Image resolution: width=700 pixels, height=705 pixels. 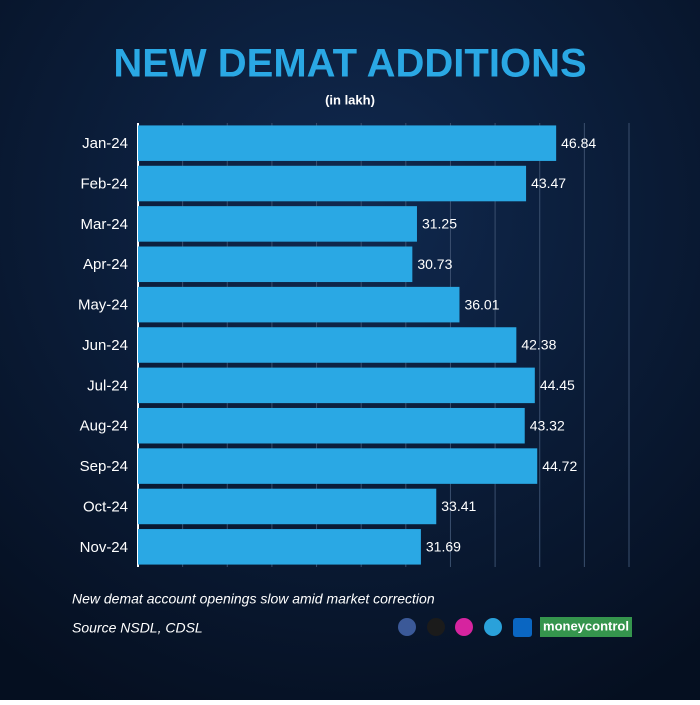 I want to click on source: Source NSDL, CDSL, so click(x=137, y=628).